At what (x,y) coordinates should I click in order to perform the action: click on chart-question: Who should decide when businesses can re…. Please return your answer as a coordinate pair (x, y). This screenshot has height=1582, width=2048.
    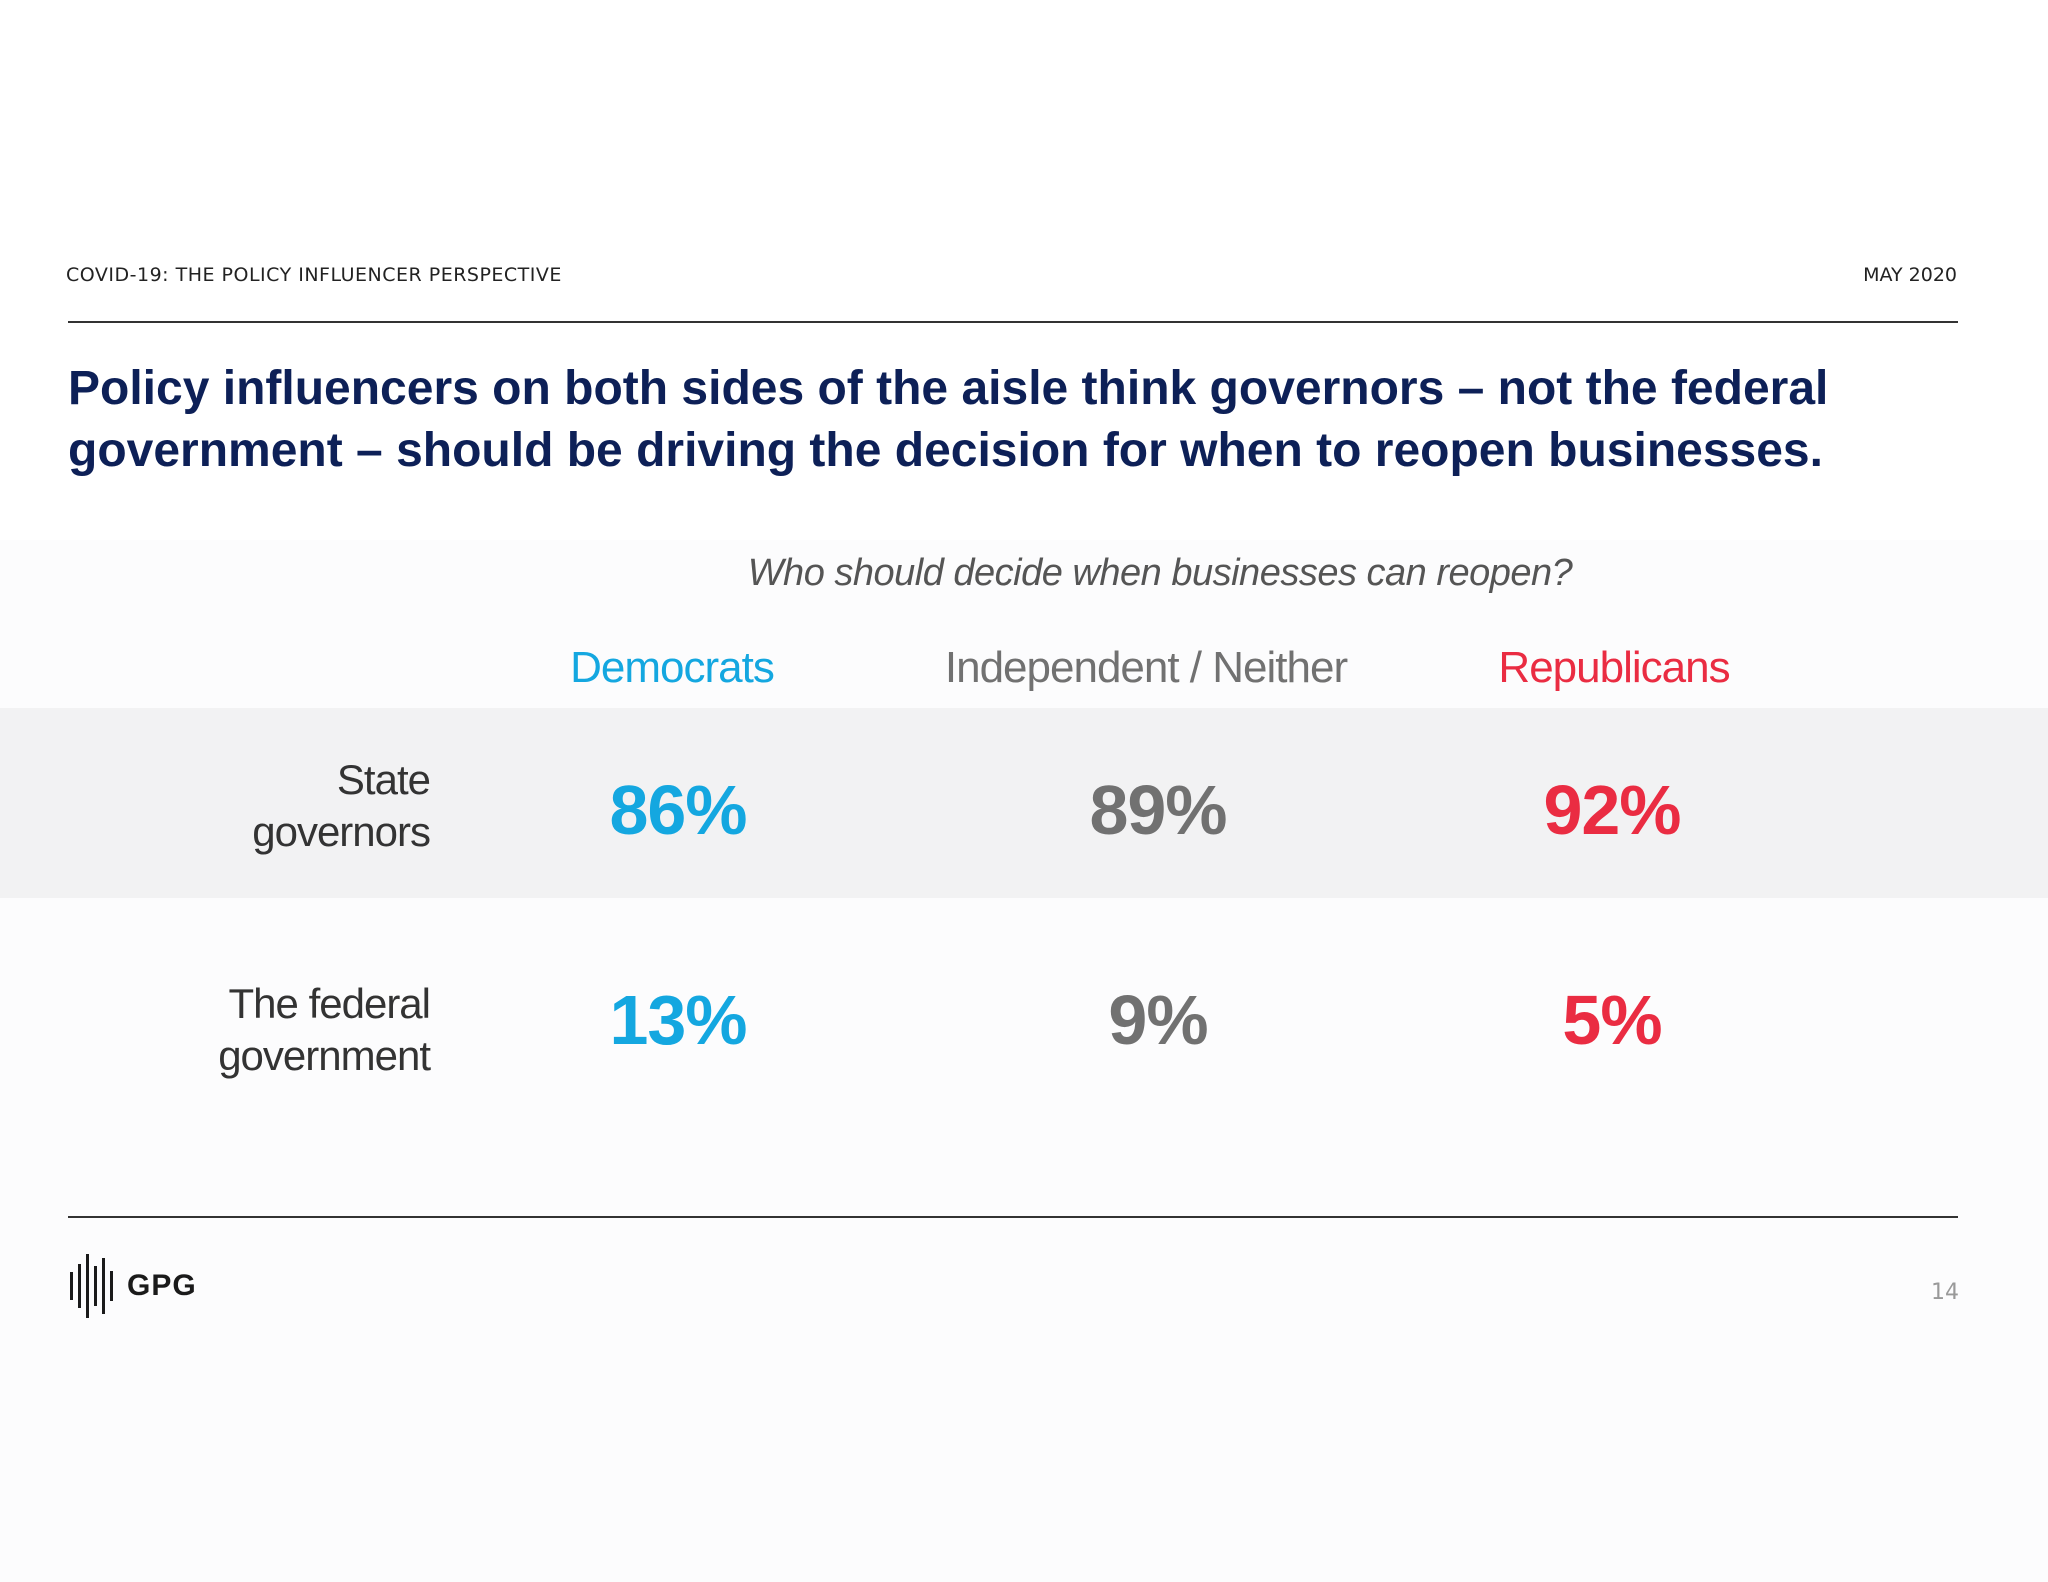
    Looking at the image, I should click on (1160, 573).